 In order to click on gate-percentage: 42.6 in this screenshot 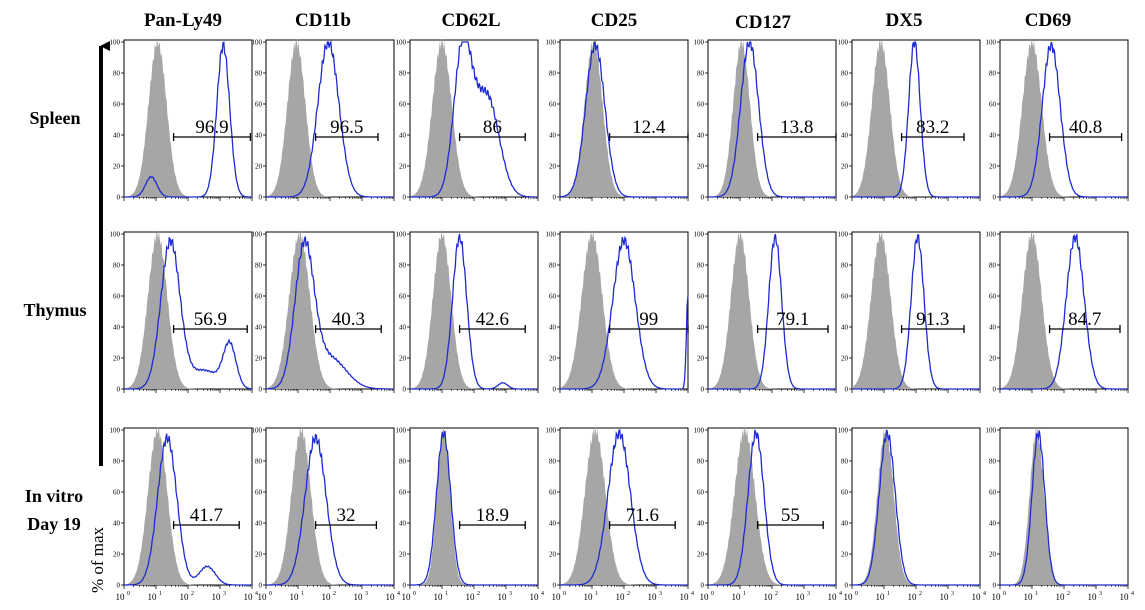, I will do `click(492, 319)`.